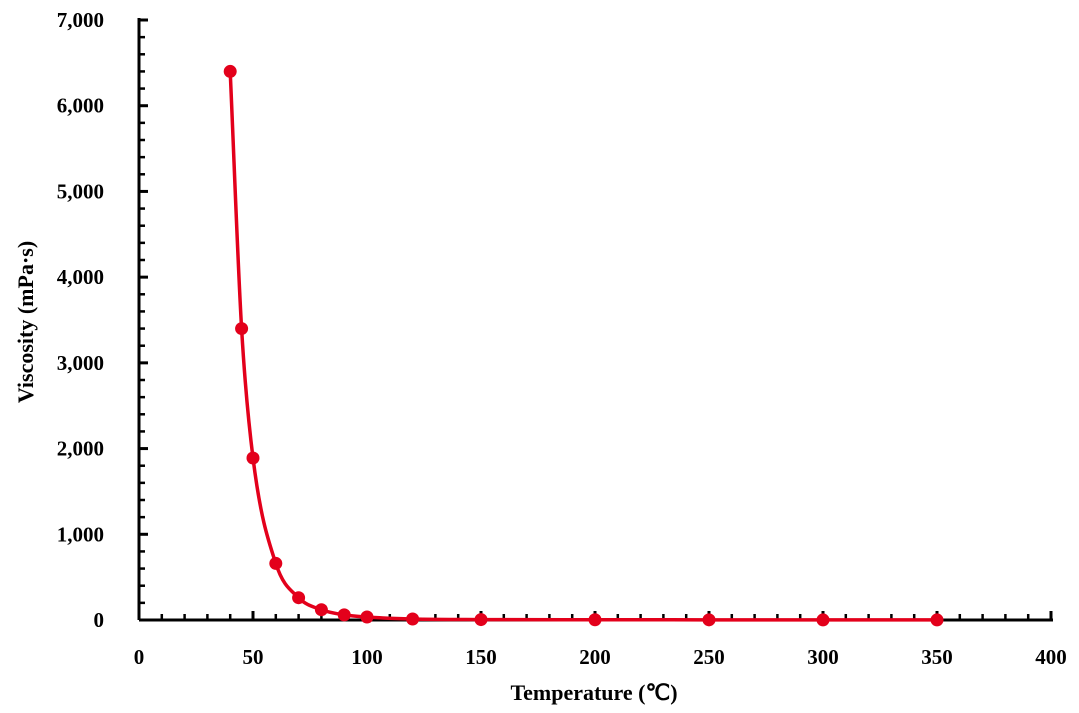 The width and height of the screenshot is (1079, 713). What do you see at coordinates (80, 191) in the screenshot?
I see `y-tick-label: 5,000` at bounding box center [80, 191].